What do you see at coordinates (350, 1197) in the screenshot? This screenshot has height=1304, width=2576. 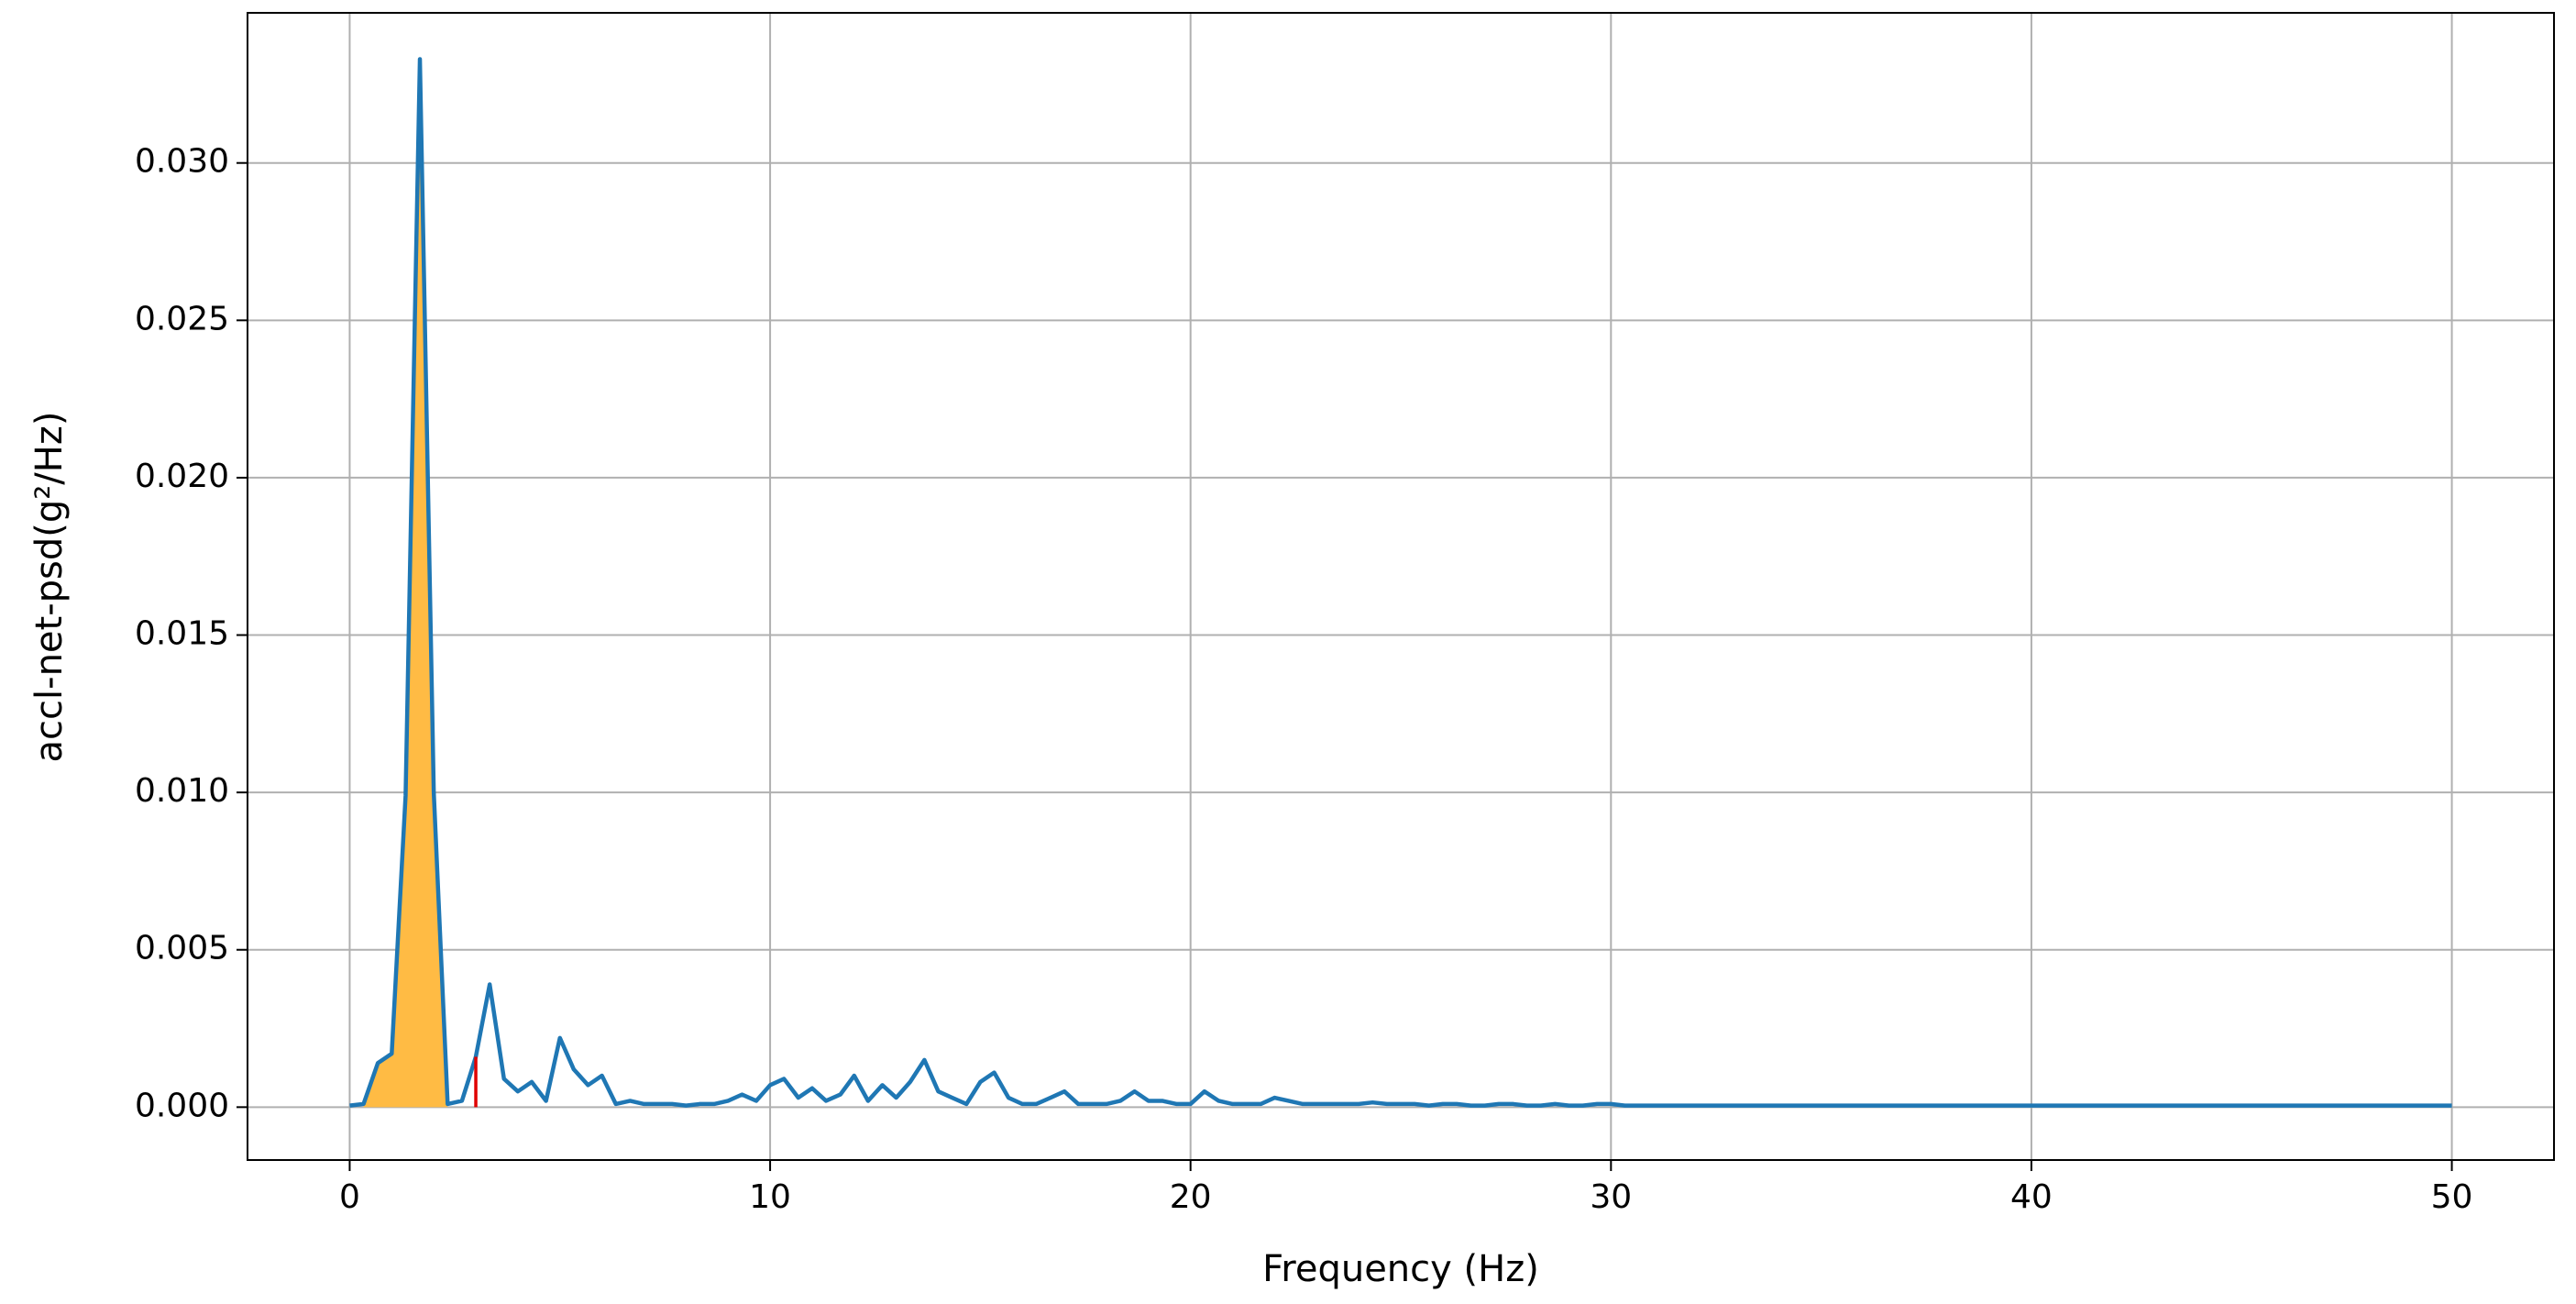 I see `x-tick-label: 0` at bounding box center [350, 1197].